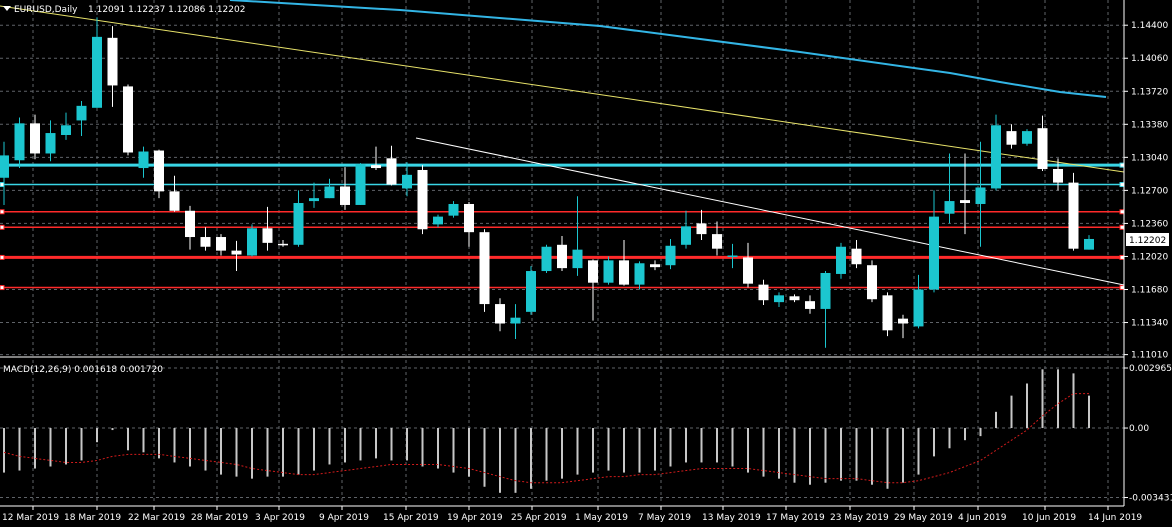 This screenshot has height=527, width=1172. I want to click on price-label: 1.13380, so click(1149, 125).